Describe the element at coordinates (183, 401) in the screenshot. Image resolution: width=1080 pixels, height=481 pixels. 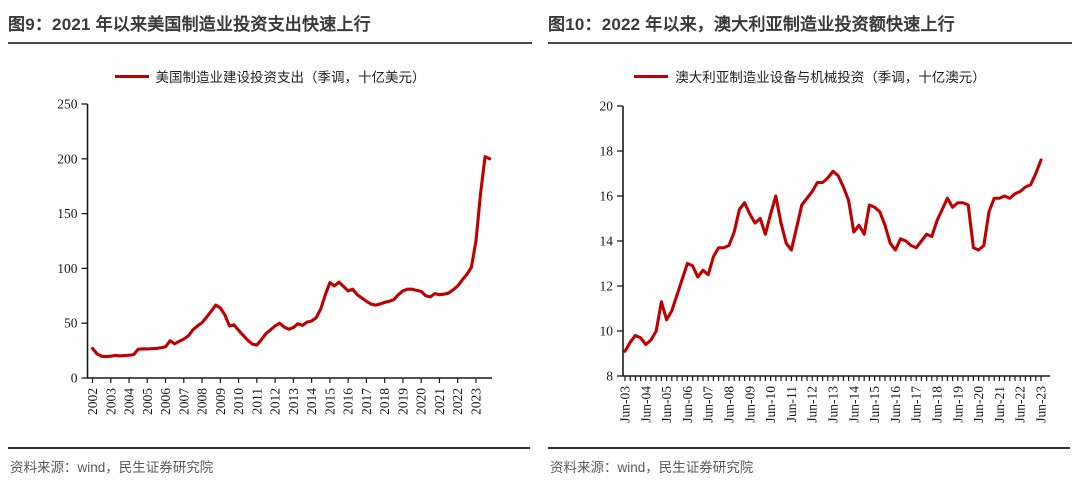
I see `x-axis-tick-label: 2007` at that location.